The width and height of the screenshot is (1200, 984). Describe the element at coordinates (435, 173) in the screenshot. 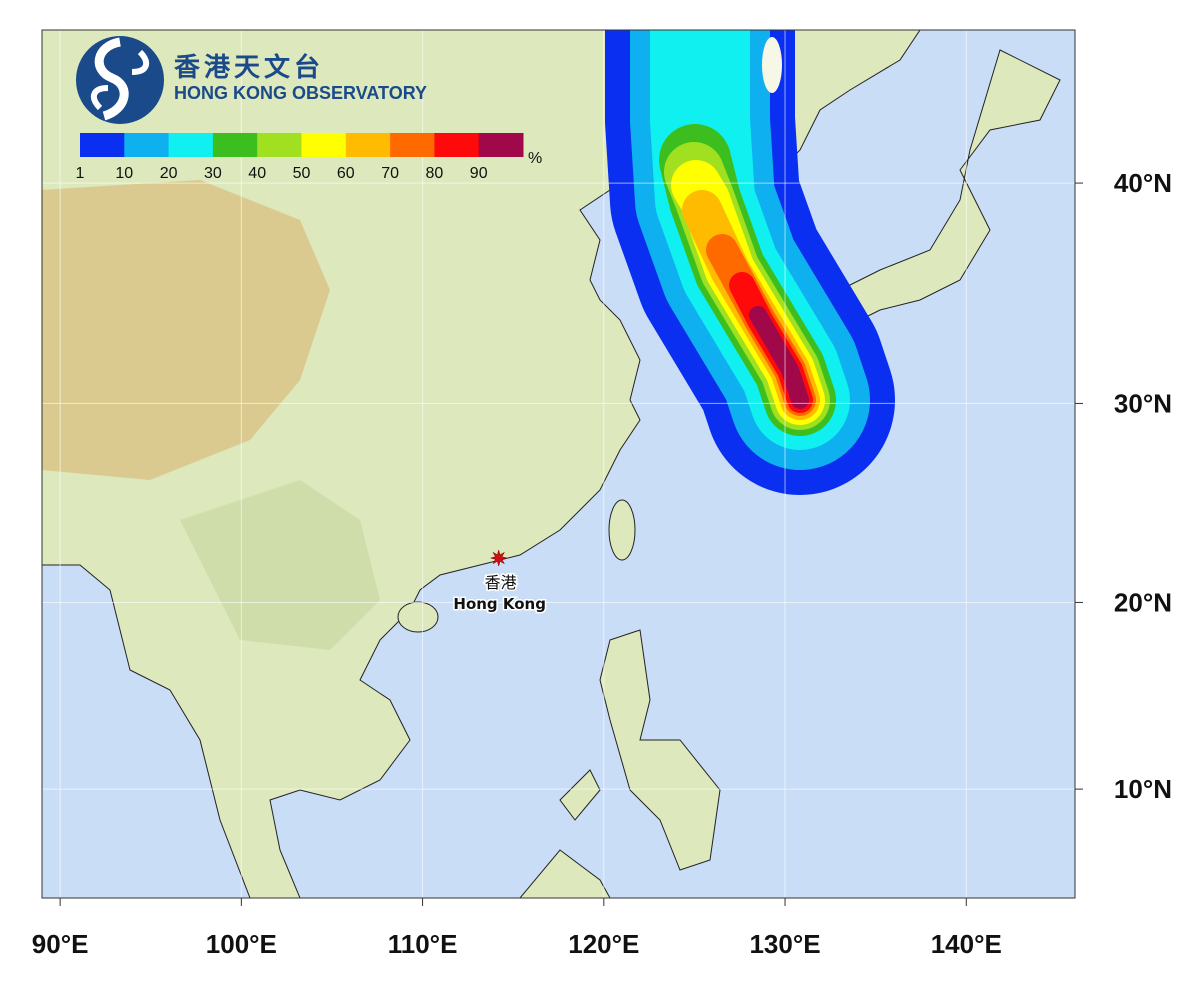

I see `colorbar-label: 80` at that location.